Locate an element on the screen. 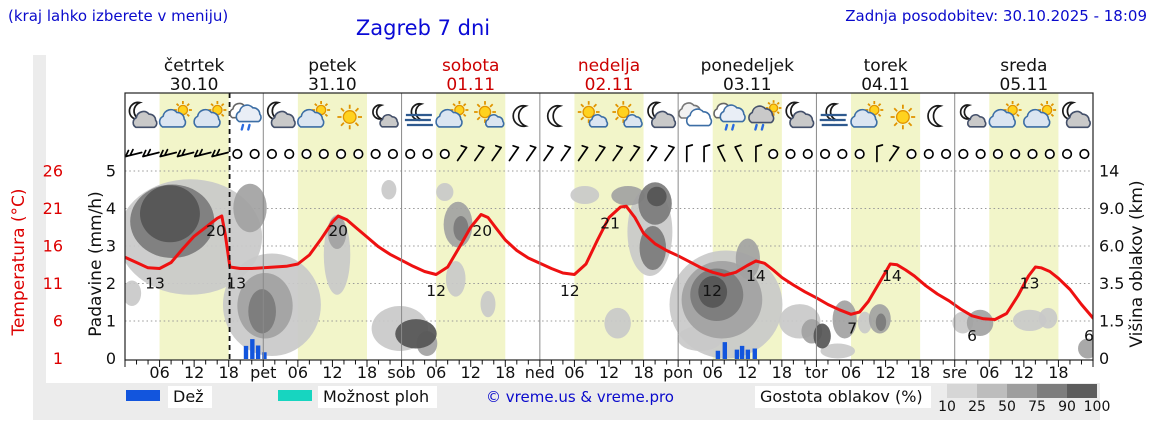 This screenshot has width=1152, height=443. temperature-value-label: 6 is located at coordinates (972, 336).